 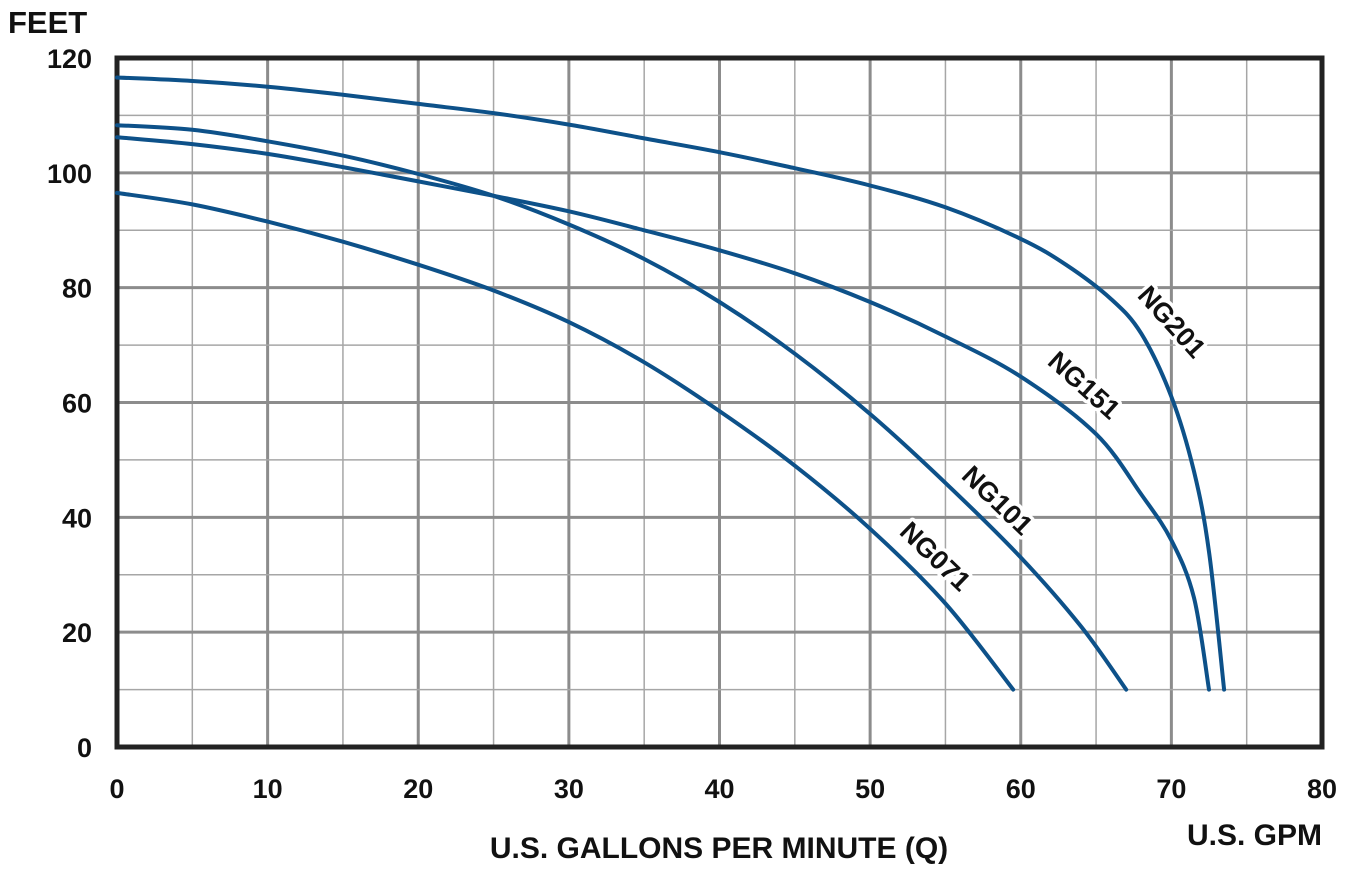 What do you see at coordinates (997, 500) in the screenshot?
I see `curve-label-ng101: NG101` at bounding box center [997, 500].